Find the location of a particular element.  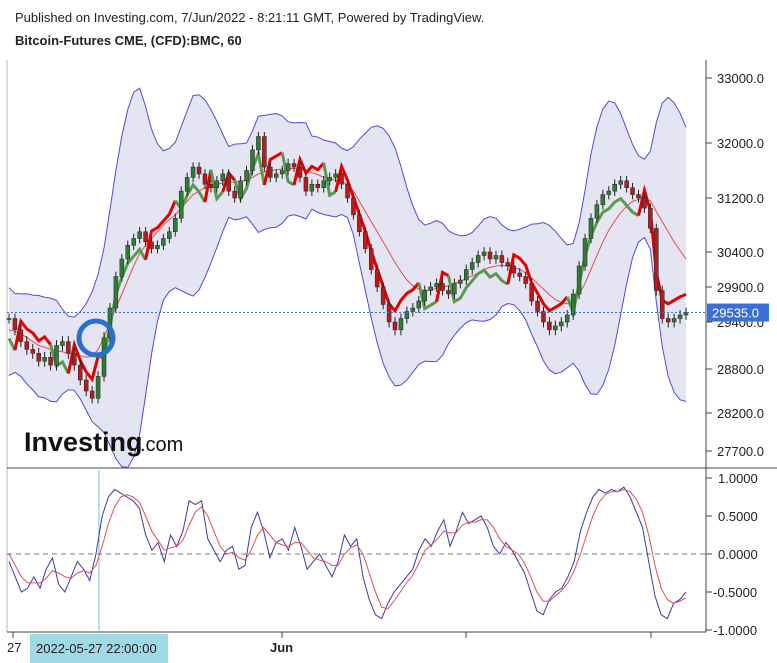

osc-tick-label: -1.0000 is located at coordinates (735, 630).